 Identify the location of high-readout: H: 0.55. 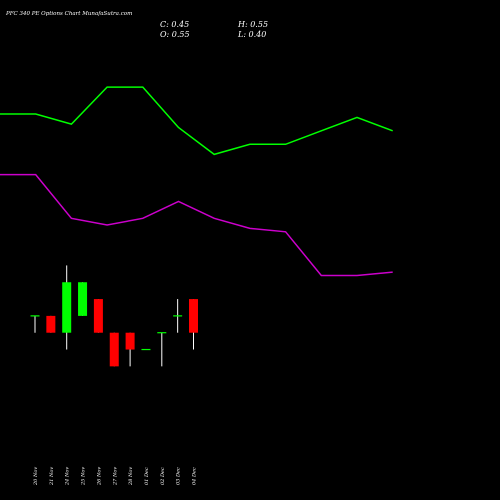
(252, 24).